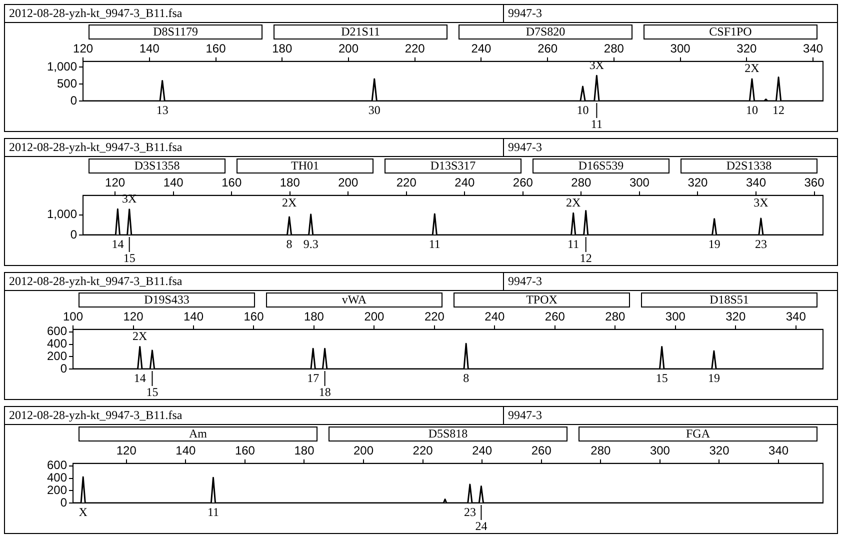 The height and width of the screenshot is (540, 845). Describe the element at coordinates (140, 378) in the screenshot. I see `annotation: 14` at that location.